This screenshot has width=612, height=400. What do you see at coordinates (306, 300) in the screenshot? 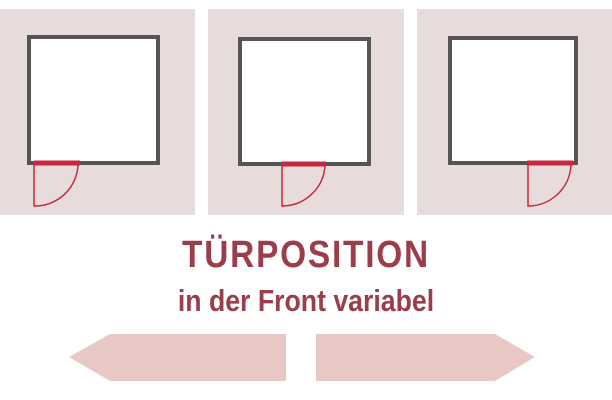
I see `page-subtitle: in der Front variabel` at bounding box center [306, 300].